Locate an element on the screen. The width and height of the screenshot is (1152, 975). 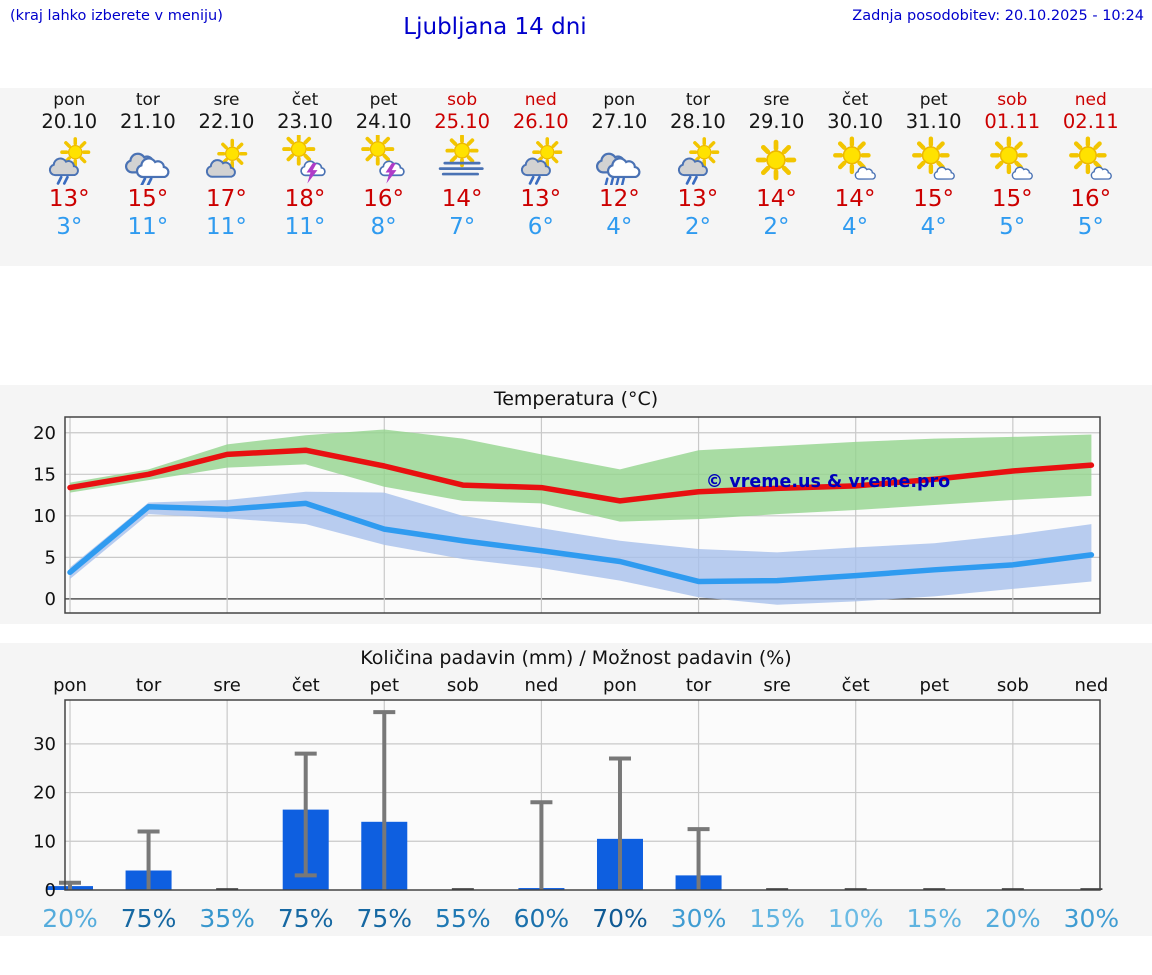
svg-text: 10 is located at coordinates (44, 516).